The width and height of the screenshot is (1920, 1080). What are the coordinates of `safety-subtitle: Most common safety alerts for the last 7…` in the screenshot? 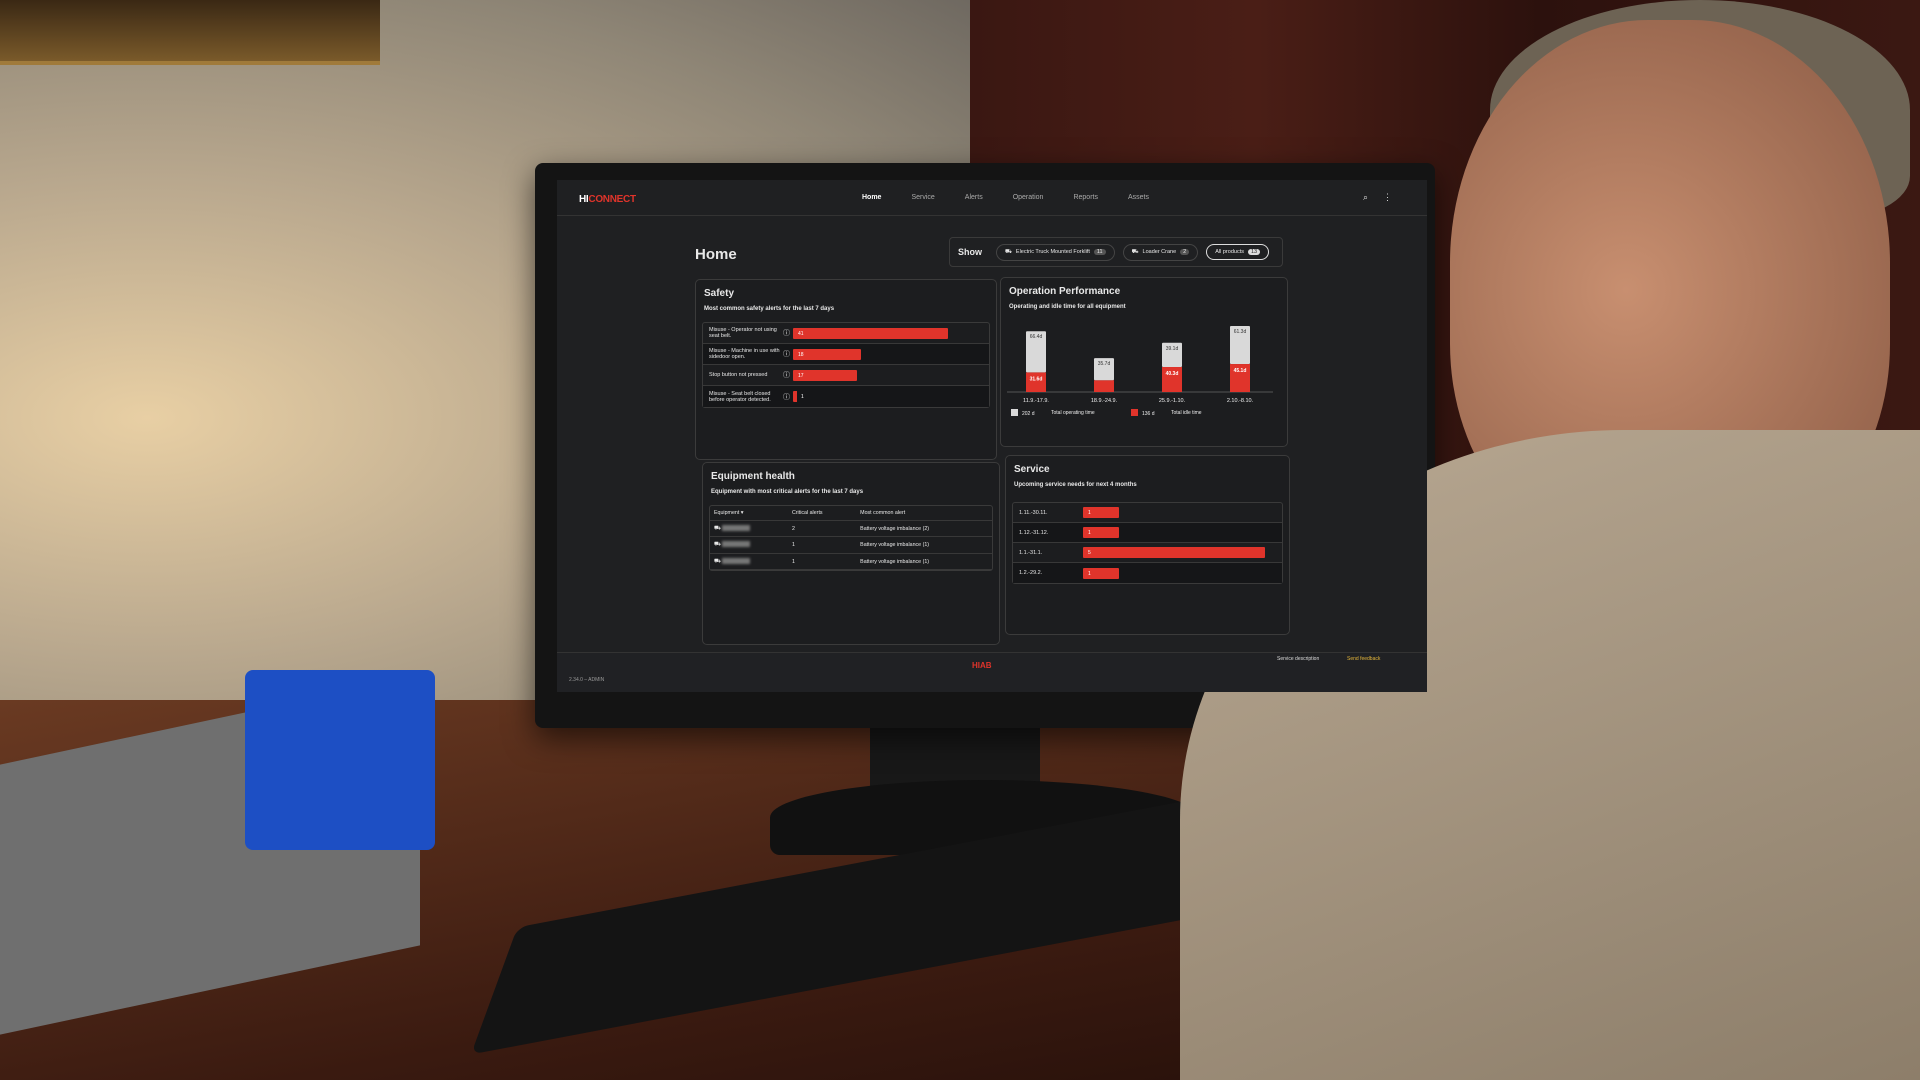 It's located at (769, 309).